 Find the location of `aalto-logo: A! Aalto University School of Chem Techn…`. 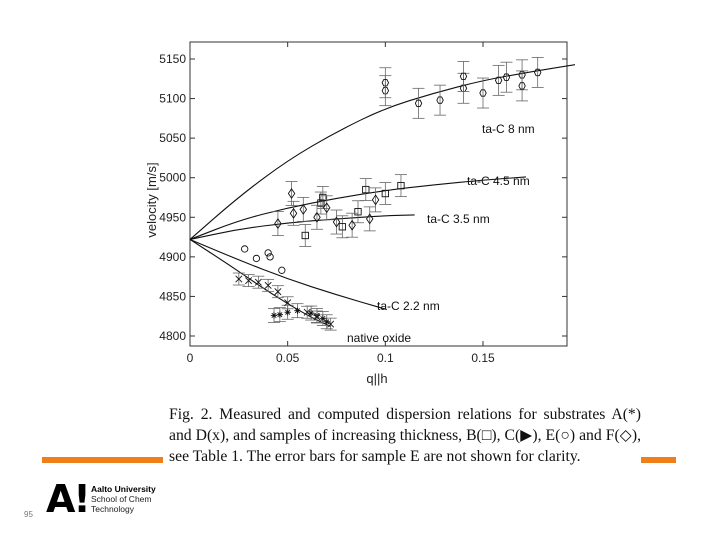

aalto-logo: A! Aalto University School of Chem Techn… is located at coordinates (110, 500).